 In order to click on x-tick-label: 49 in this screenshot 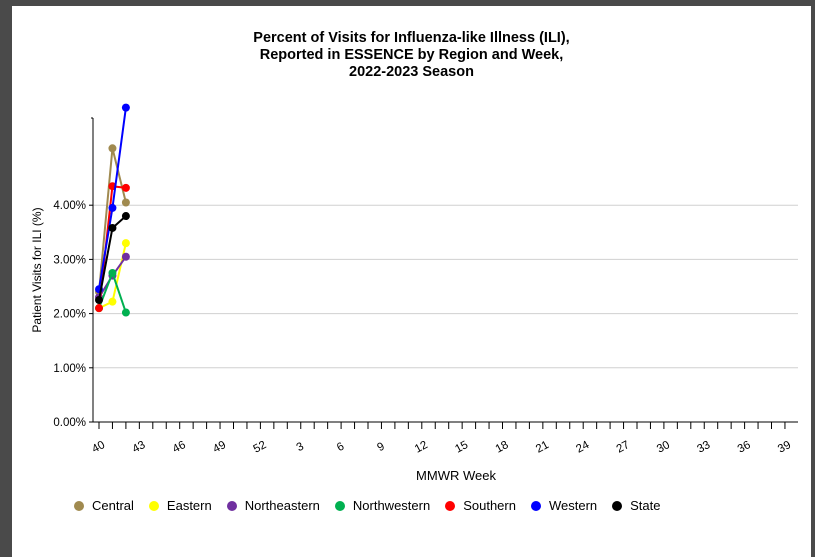, I will do `click(219, 447)`.